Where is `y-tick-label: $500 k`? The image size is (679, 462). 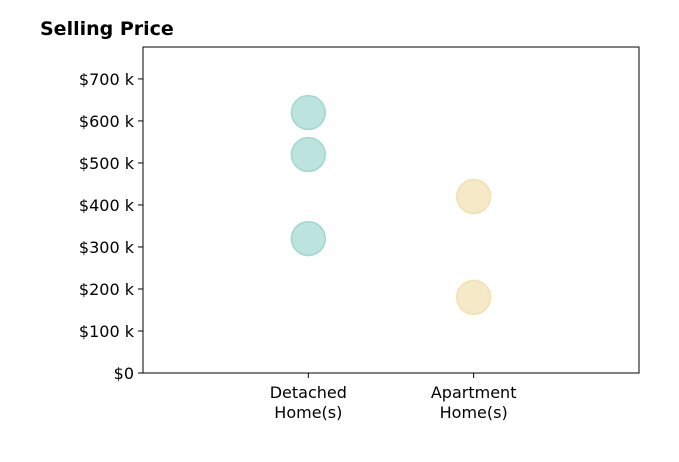 y-tick-label: $500 k is located at coordinates (107, 163).